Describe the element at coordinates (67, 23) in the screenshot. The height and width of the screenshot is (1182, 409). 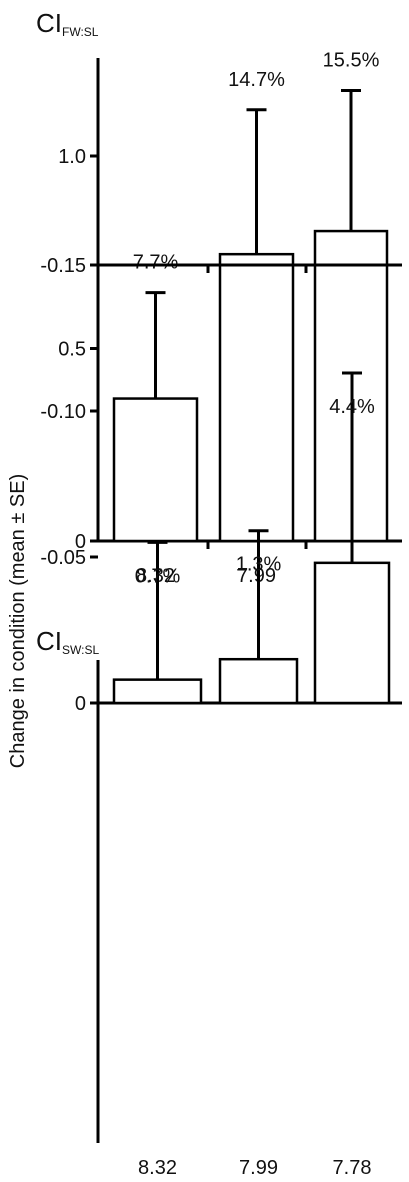
I see `chart-title: CIFW:SL` at that location.